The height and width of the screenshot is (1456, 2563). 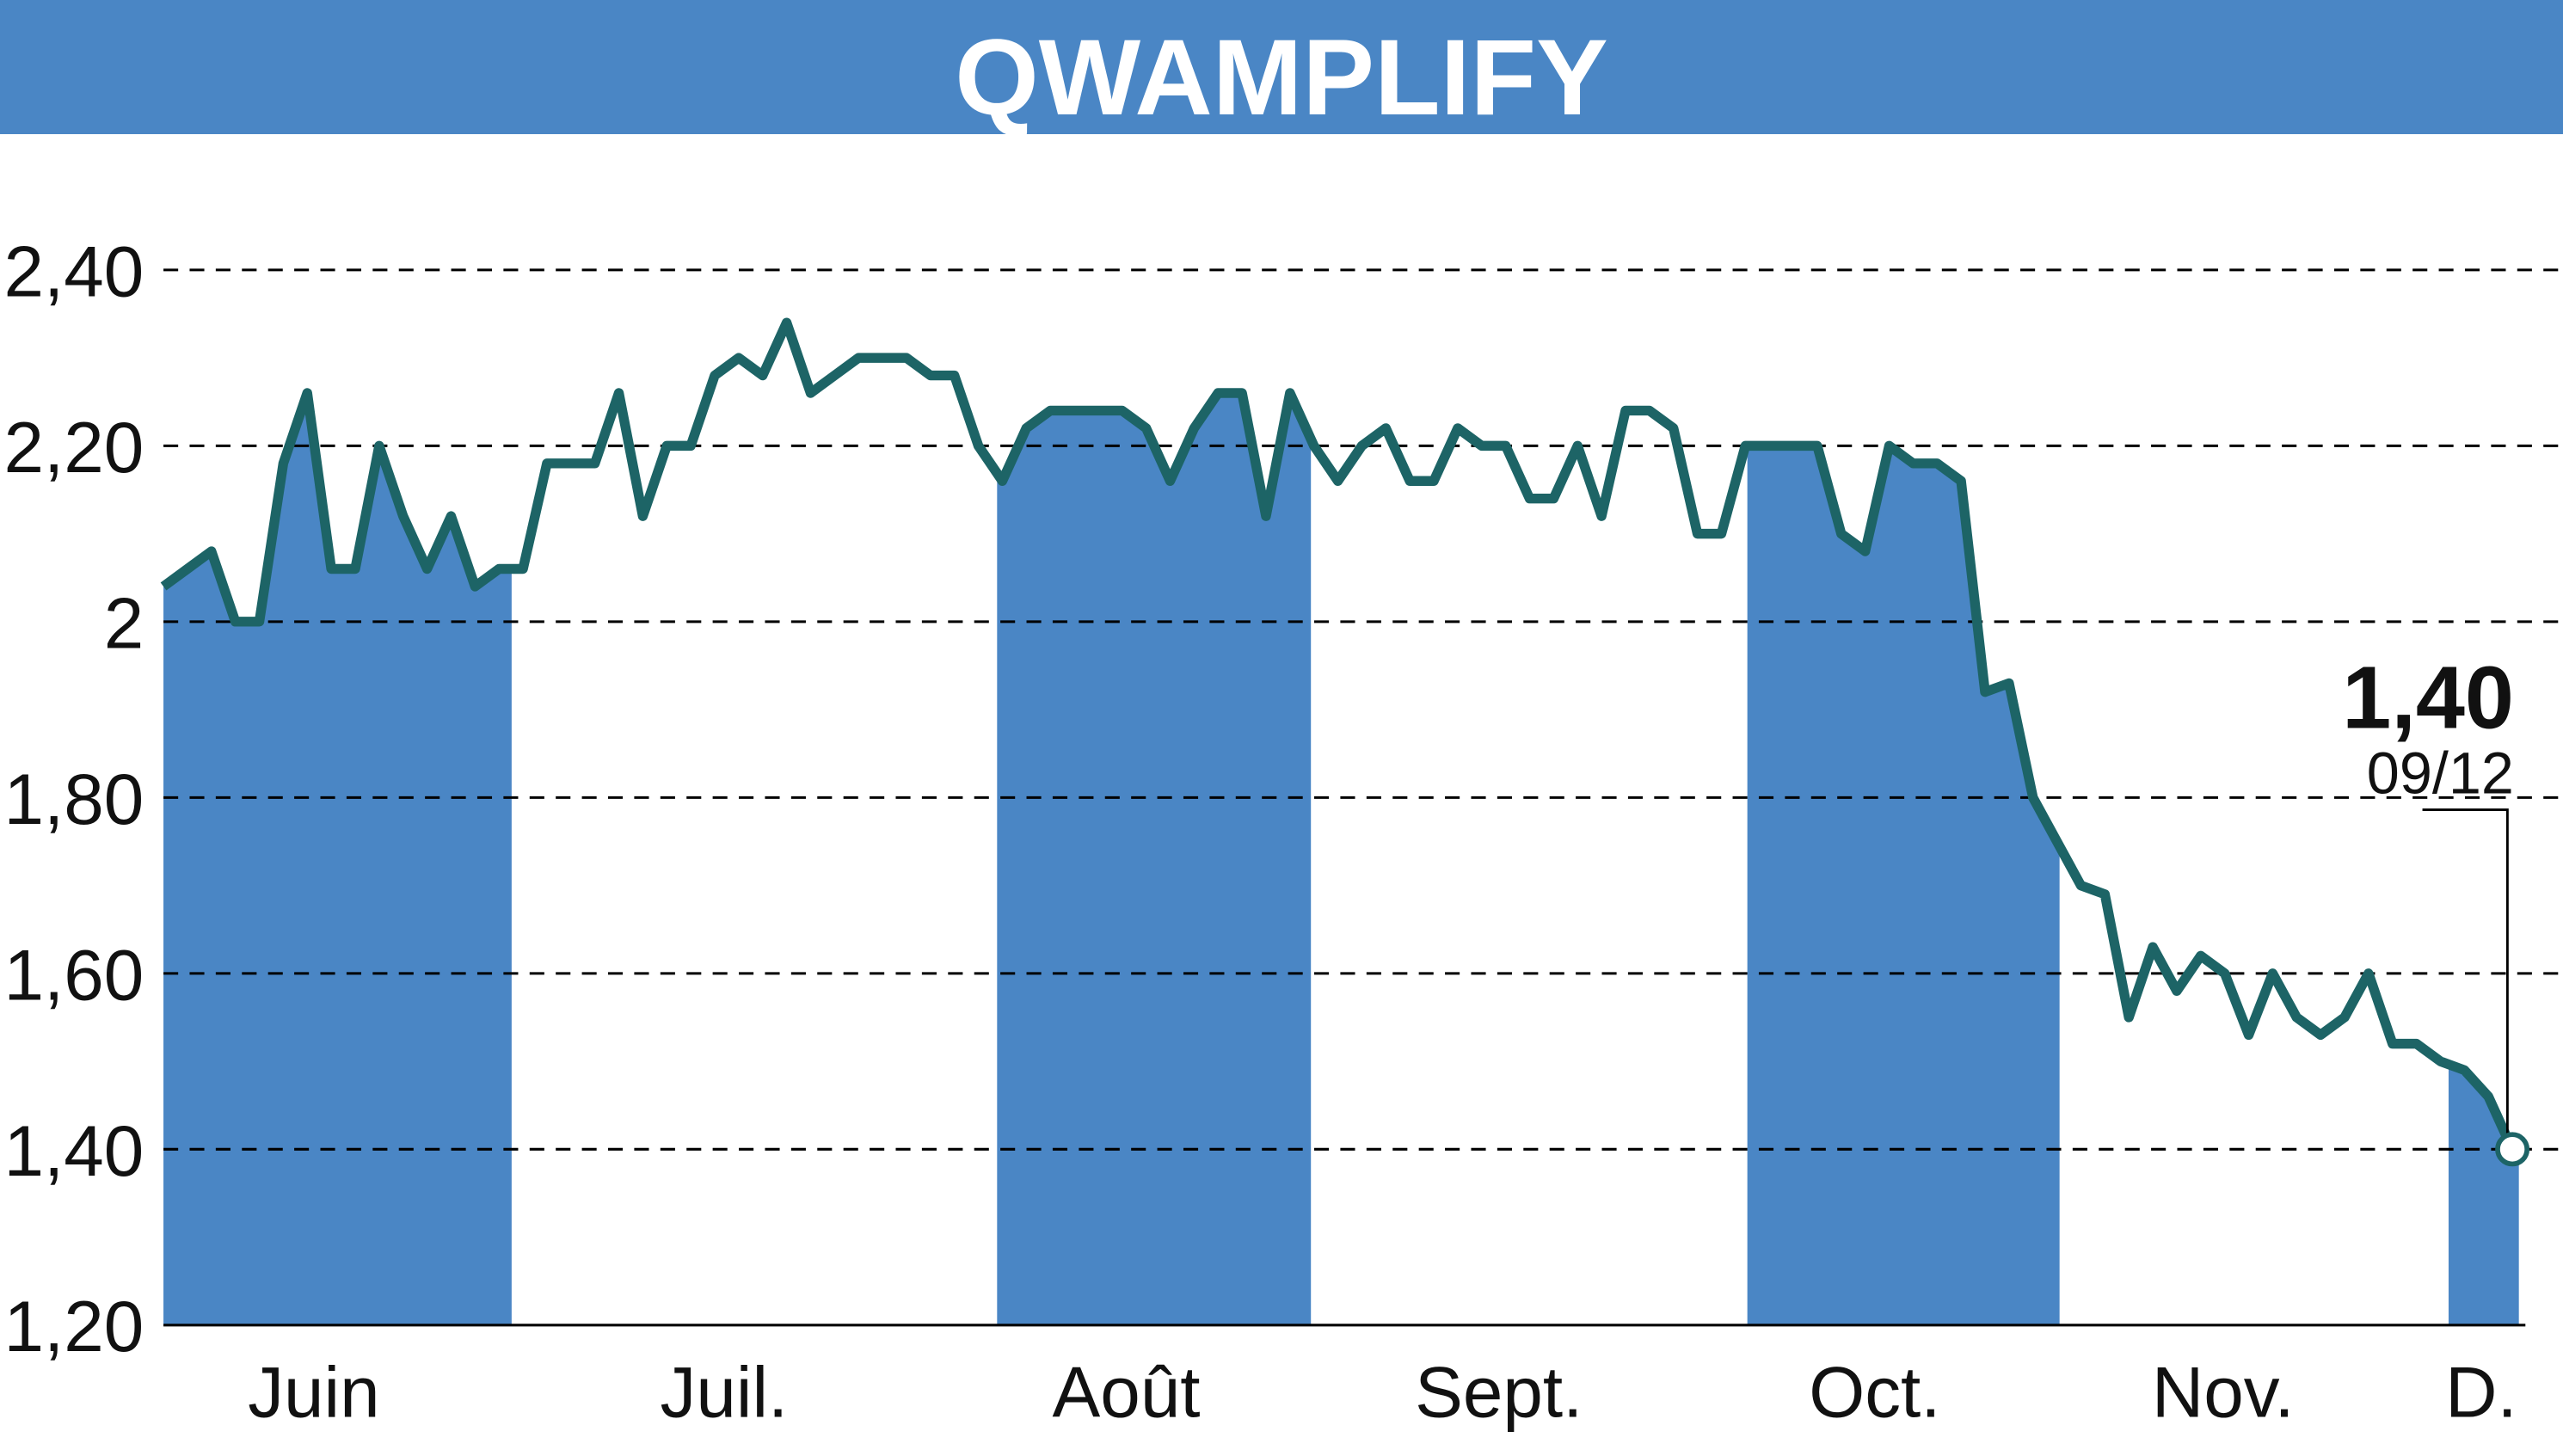 I want to click on x-tick-label: Nov., so click(x=2223, y=1392).